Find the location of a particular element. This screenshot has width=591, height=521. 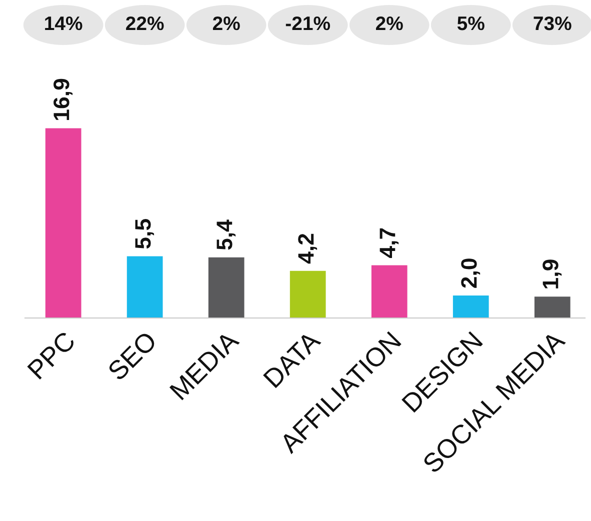

data-label: 5,5 is located at coordinates (144, 234).